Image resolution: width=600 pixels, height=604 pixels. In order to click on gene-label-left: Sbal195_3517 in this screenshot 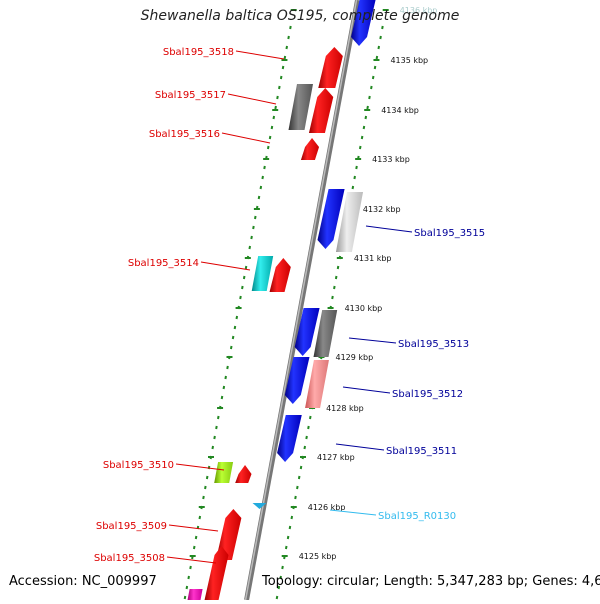, I will do `click(190, 95)`.